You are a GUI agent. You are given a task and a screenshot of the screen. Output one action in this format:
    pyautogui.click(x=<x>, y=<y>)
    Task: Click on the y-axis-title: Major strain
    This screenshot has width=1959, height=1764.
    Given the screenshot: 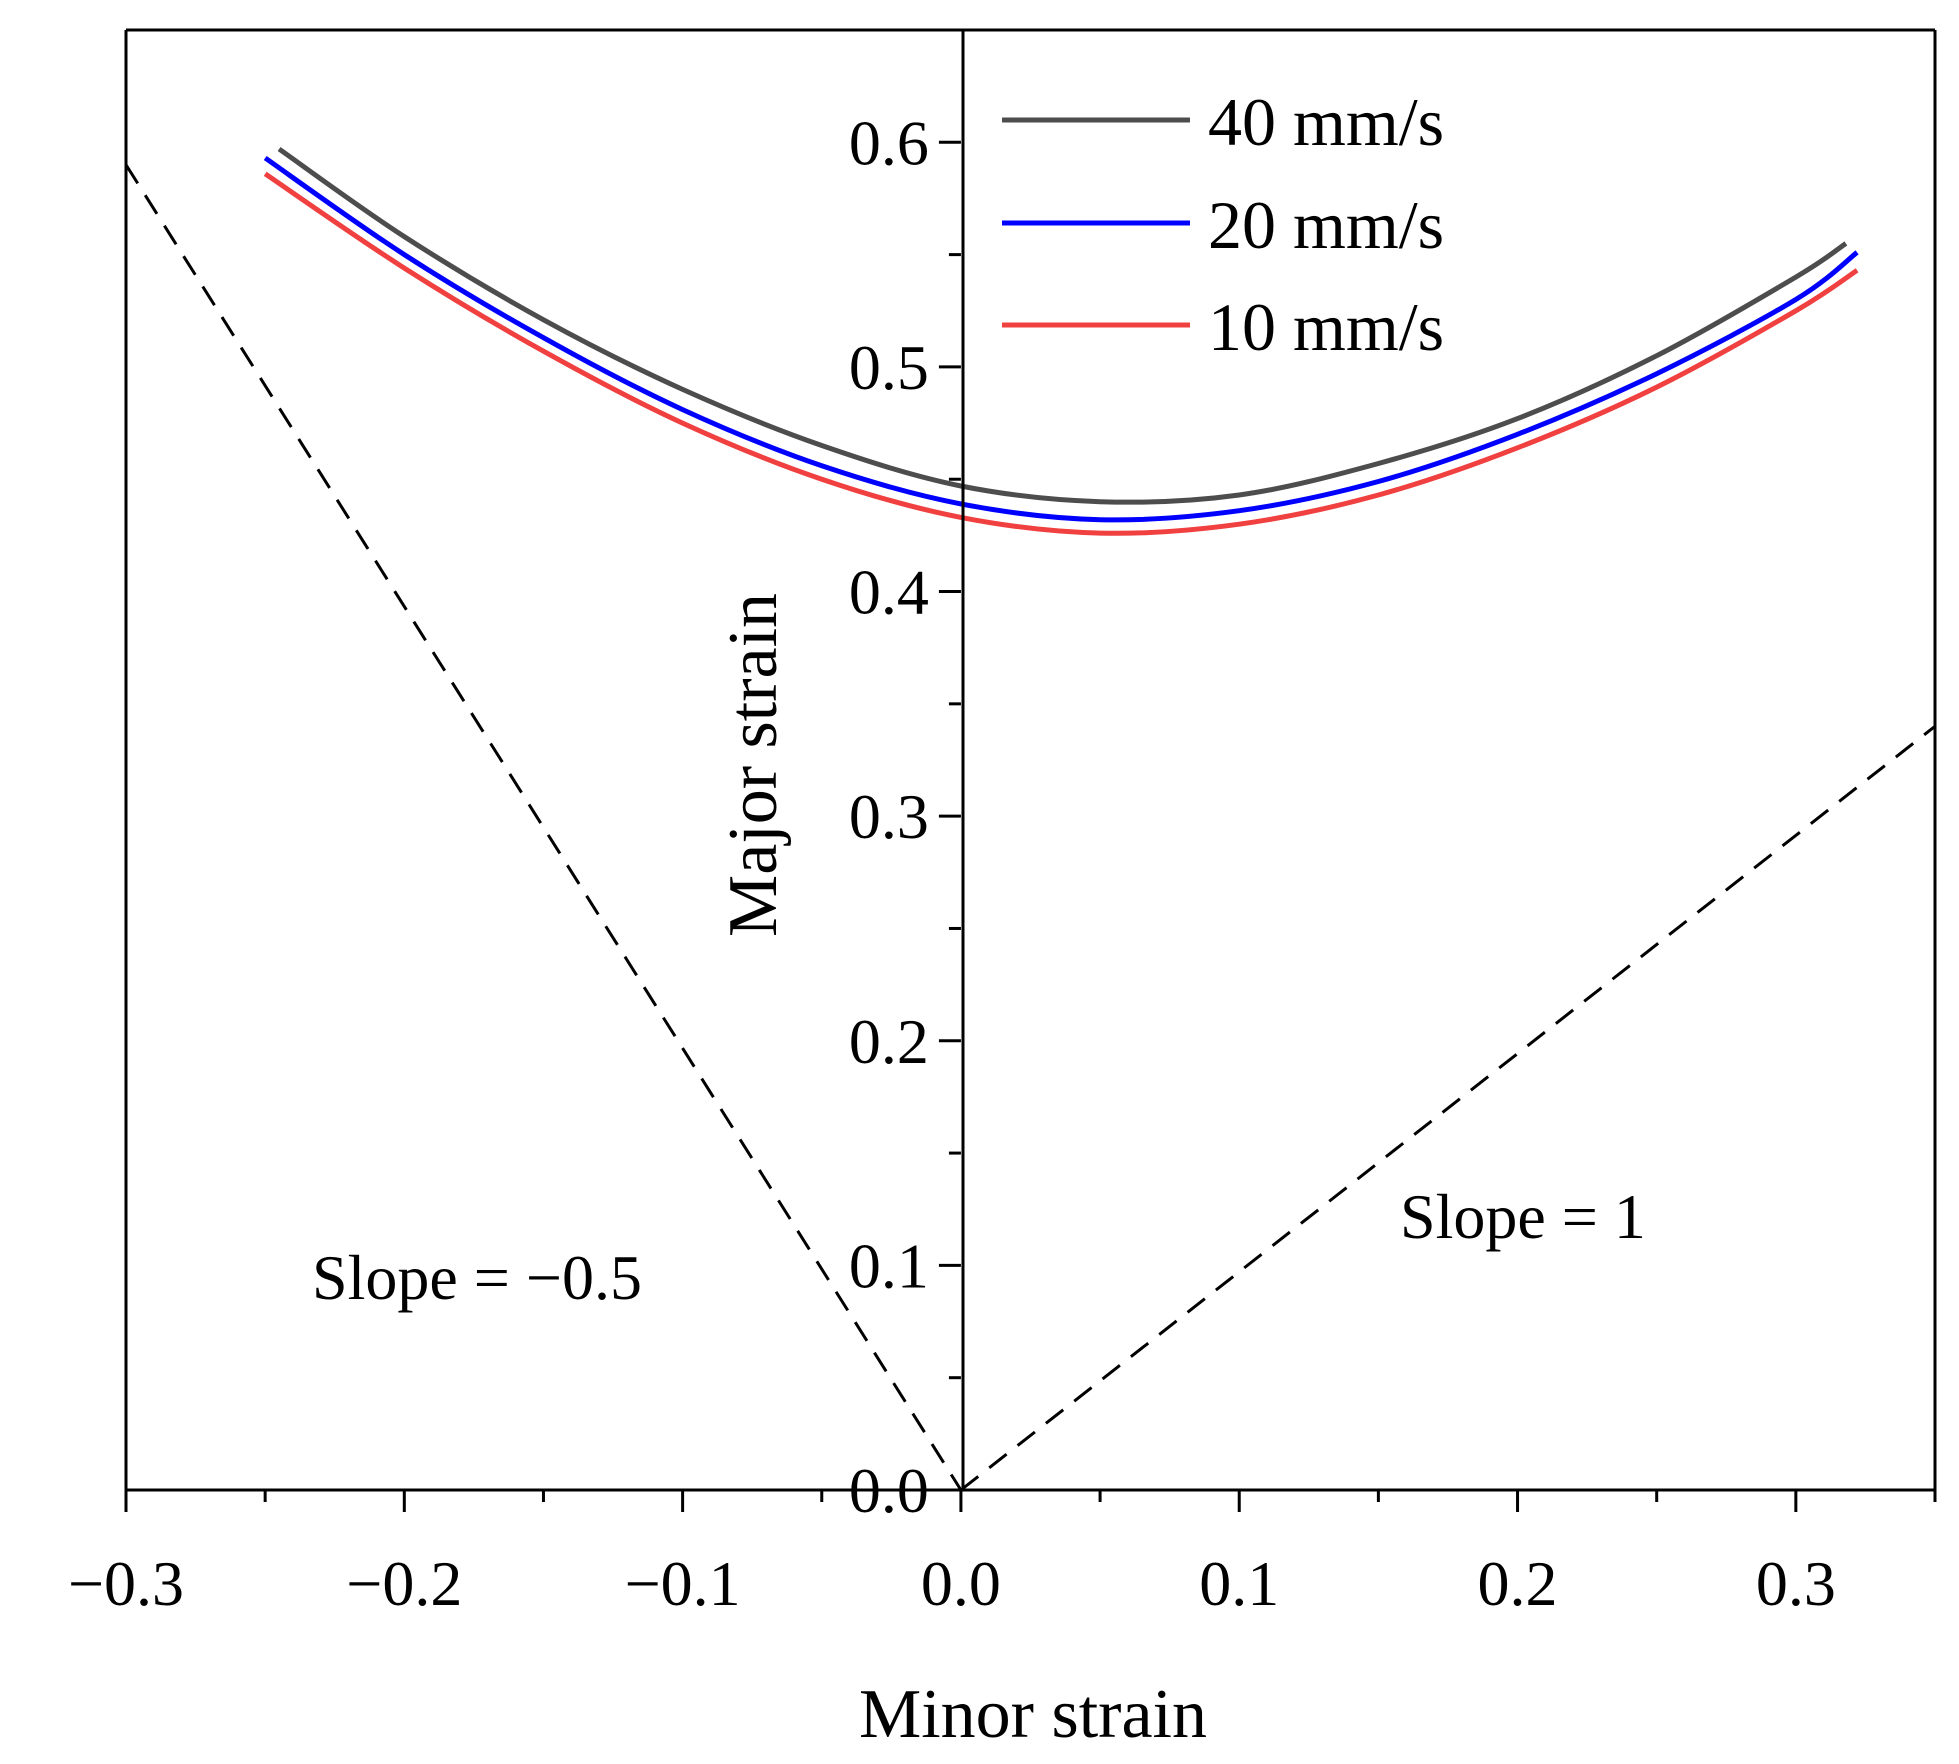 What is the action you would take?
    pyautogui.click(x=753, y=765)
    